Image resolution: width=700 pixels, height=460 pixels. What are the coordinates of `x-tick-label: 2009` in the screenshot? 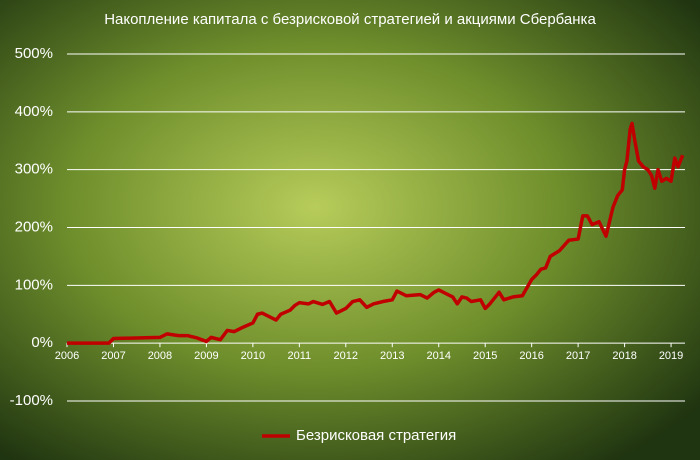 It's located at (206, 356).